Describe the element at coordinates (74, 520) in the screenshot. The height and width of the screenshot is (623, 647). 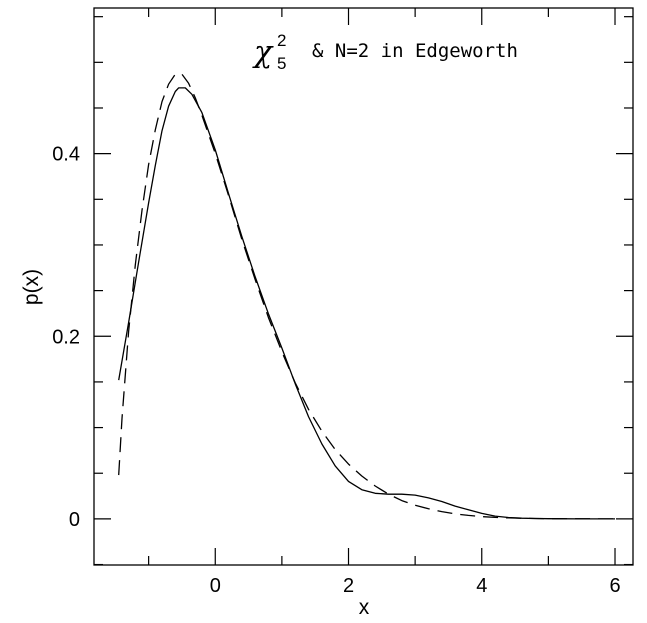
I see `y-tick-label: 0` at that location.